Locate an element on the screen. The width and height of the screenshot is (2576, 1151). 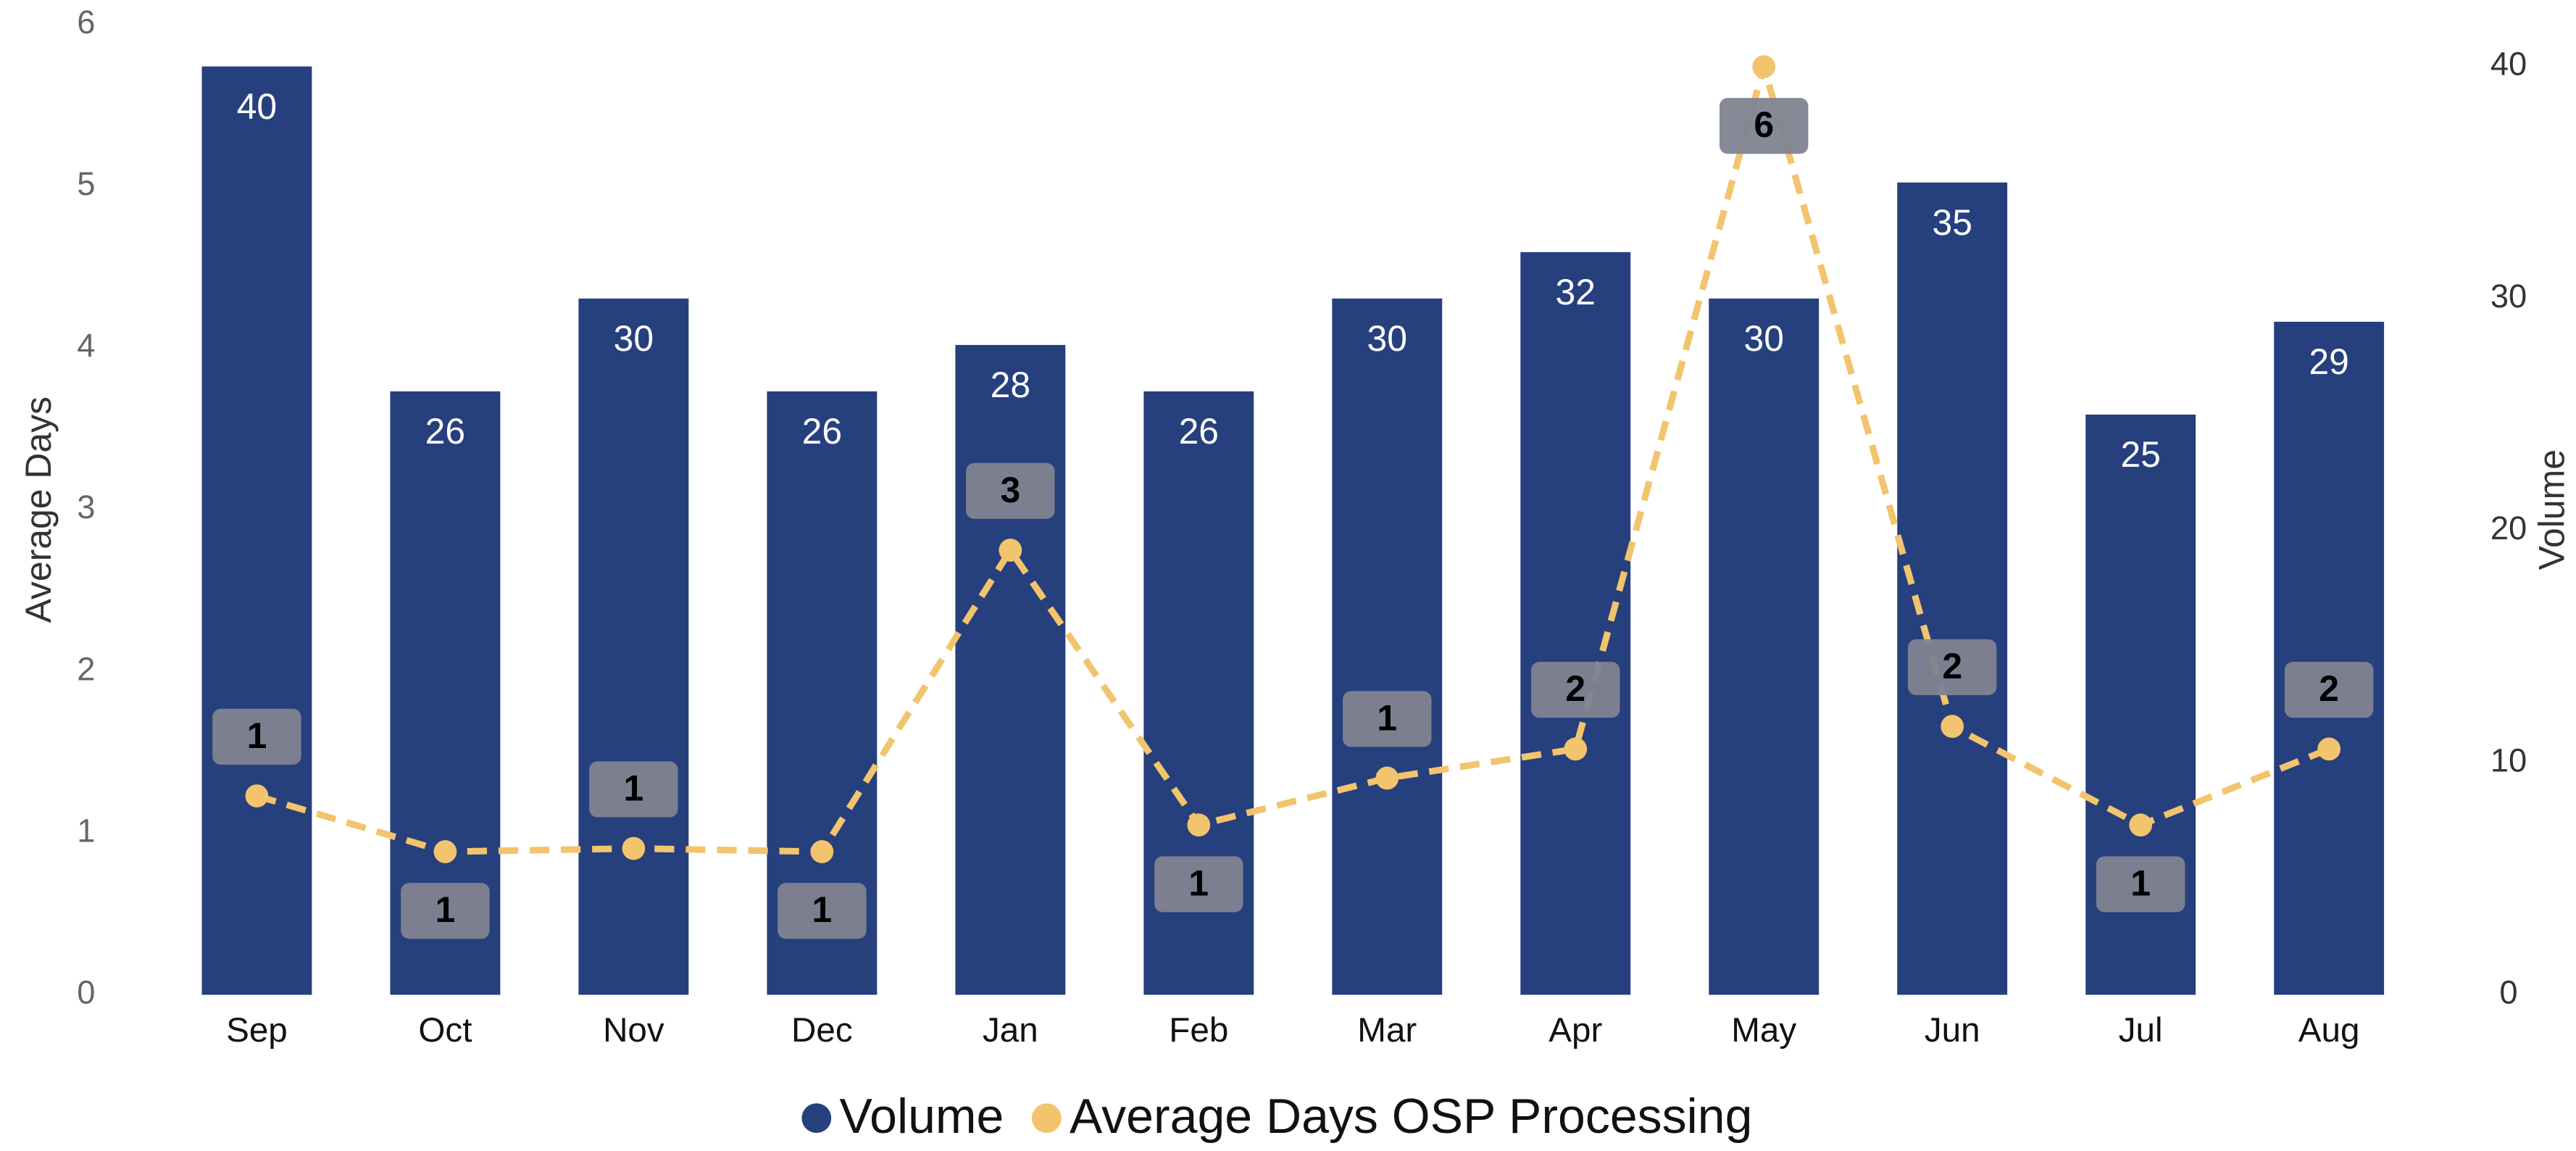
x-tick-label: May is located at coordinates (1763, 1030).